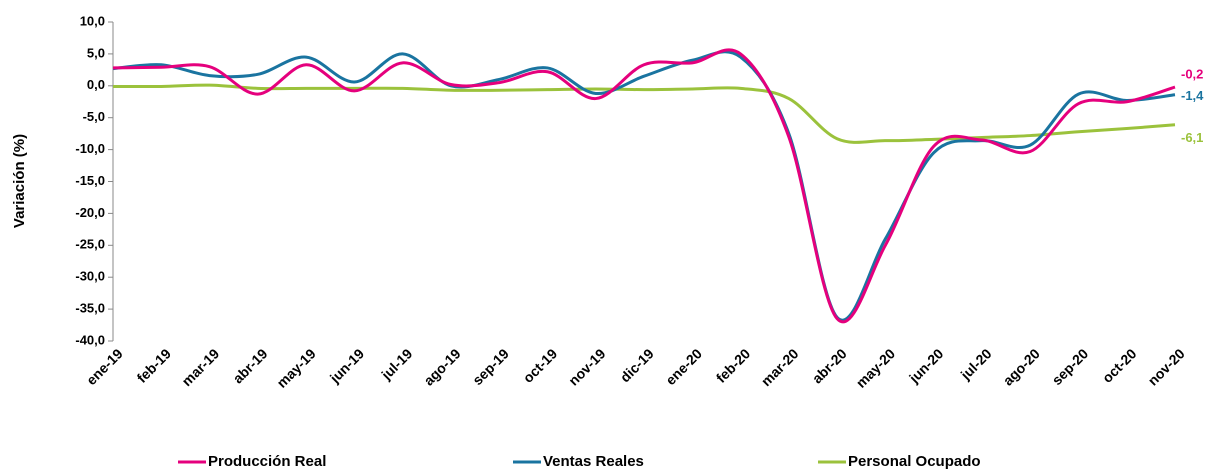 The width and height of the screenshot is (1214, 471). What do you see at coordinates (154, 365) in the screenshot?
I see `x-tick-label: feb-19` at bounding box center [154, 365].